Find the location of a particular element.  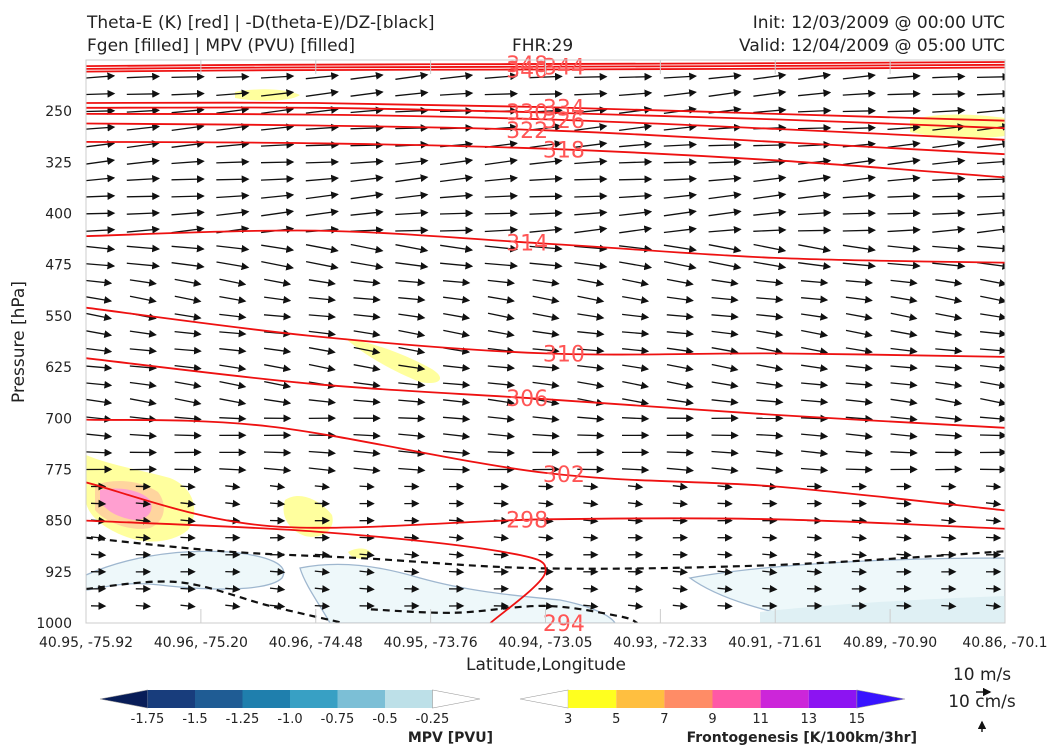

theta-e-label-294: 294 is located at coordinates (564, 624).